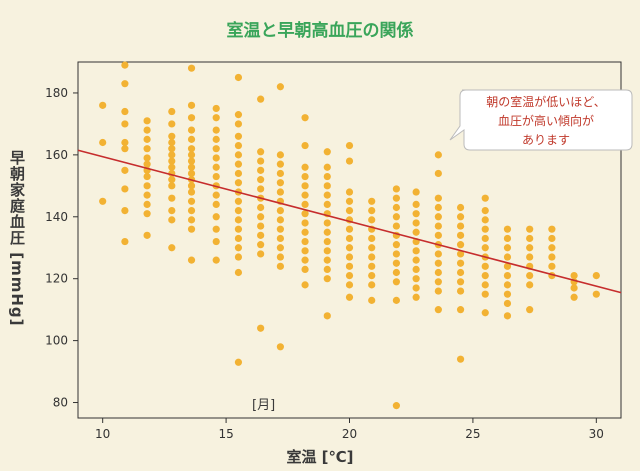  What do you see at coordinates (472, 434) in the screenshot?
I see `x-tick-label: 25` at bounding box center [472, 434].